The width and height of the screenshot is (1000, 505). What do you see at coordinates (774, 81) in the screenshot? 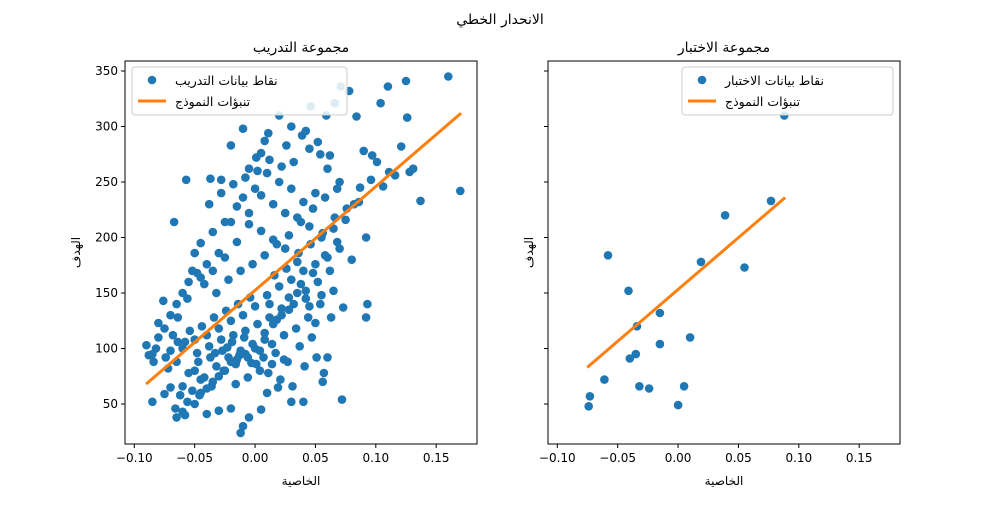
I see `legend-label-points: نقاط بيانات الاختبار` at bounding box center [774, 81].